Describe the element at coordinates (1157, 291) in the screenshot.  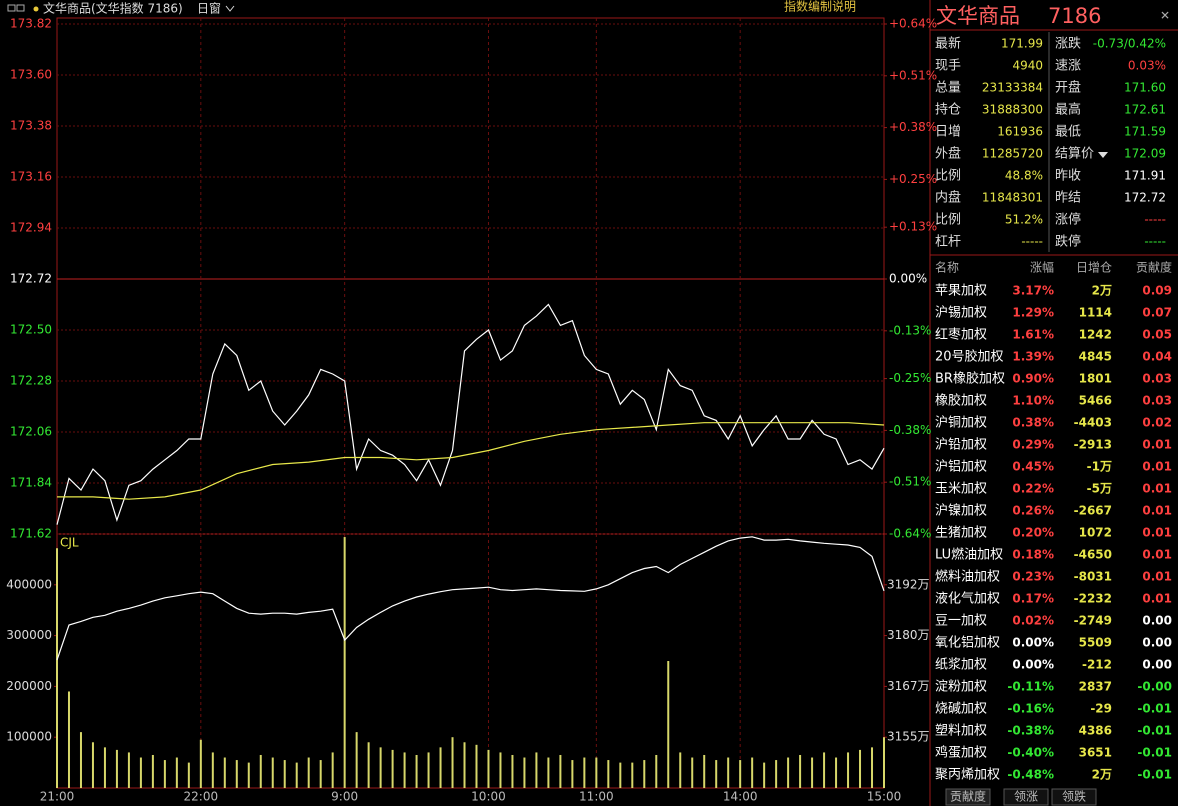
I see `table-cell: 0.09` at that location.